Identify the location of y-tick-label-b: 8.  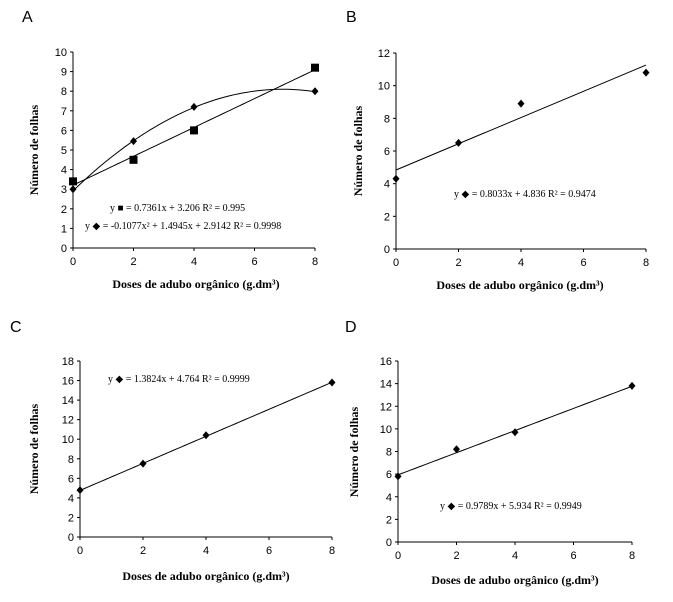
(387, 119).